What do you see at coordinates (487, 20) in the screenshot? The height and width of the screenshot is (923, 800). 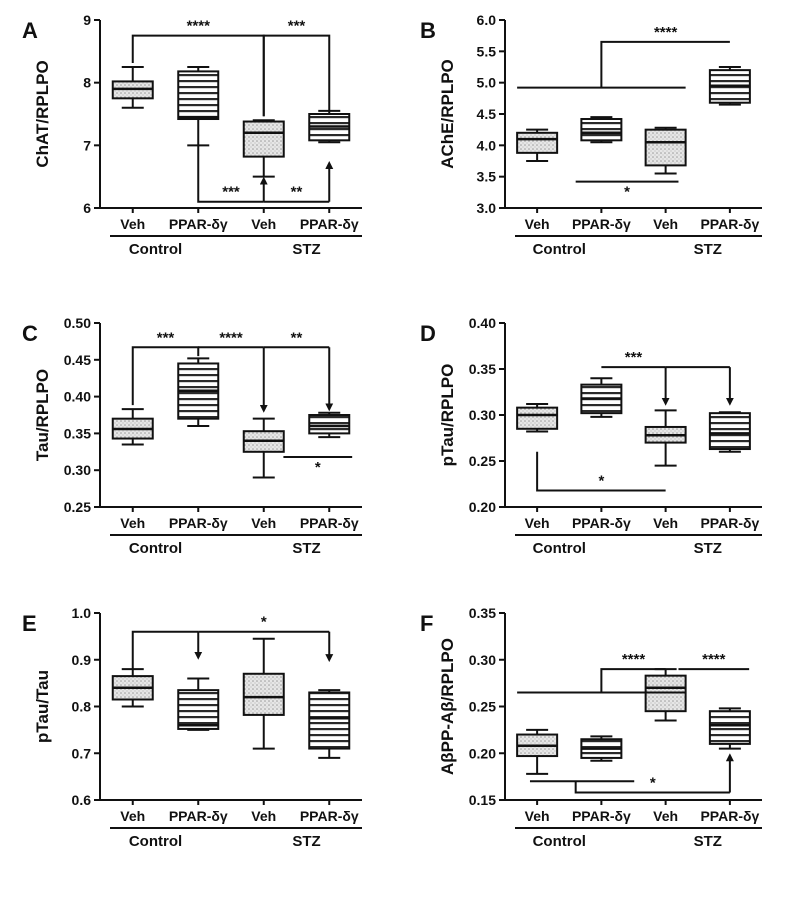 I see `y-tick-label: 6.0` at bounding box center [487, 20].